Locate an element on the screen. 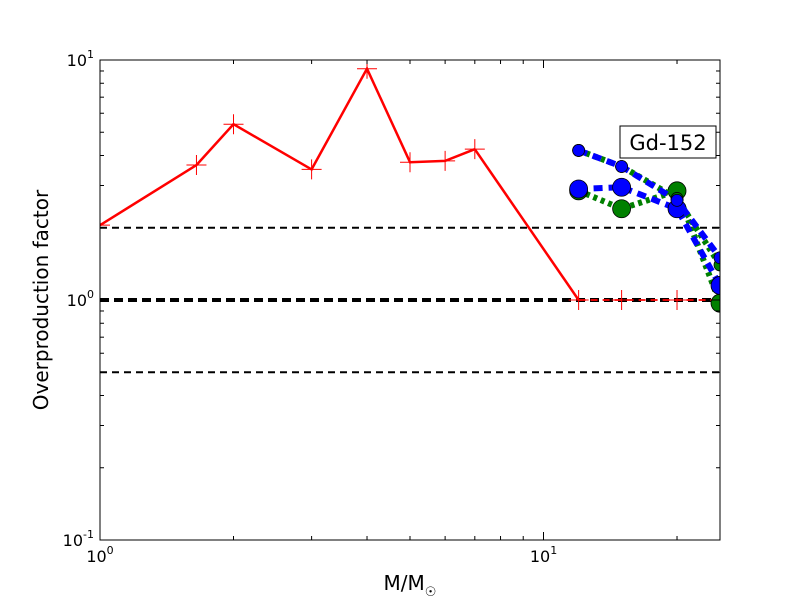  x-axis-label: M/M☉ is located at coordinates (410, 585).